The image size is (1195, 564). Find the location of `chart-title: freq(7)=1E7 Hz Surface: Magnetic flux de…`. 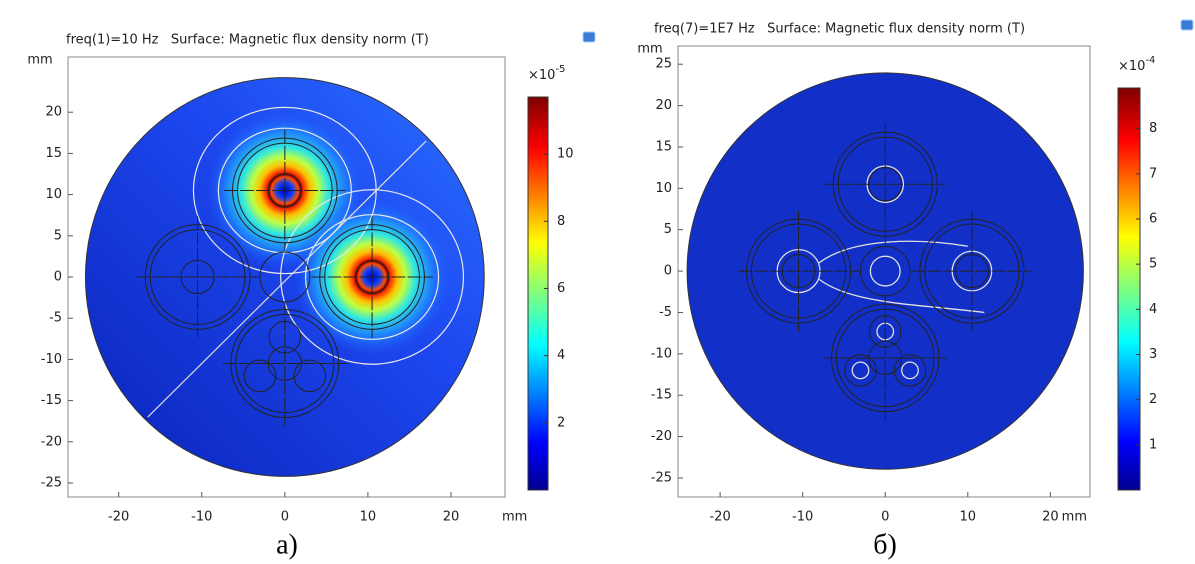

chart-title: freq(7)=1E7 Hz Surface: Magnetic flux de… is located at coordinates (839, 29).